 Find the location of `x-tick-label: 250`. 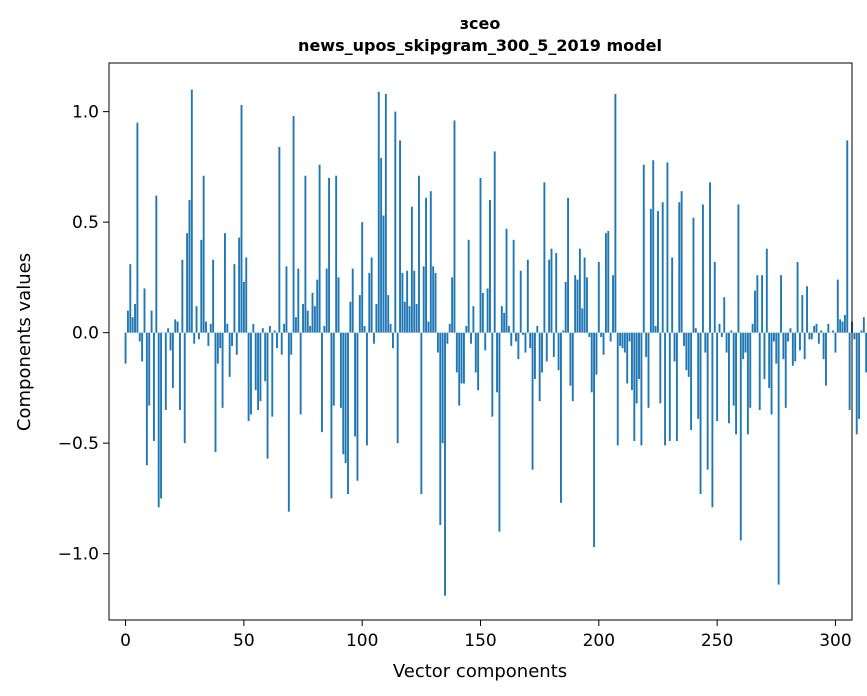

x-tick-label: 250 is located at coordinates (717, 641).